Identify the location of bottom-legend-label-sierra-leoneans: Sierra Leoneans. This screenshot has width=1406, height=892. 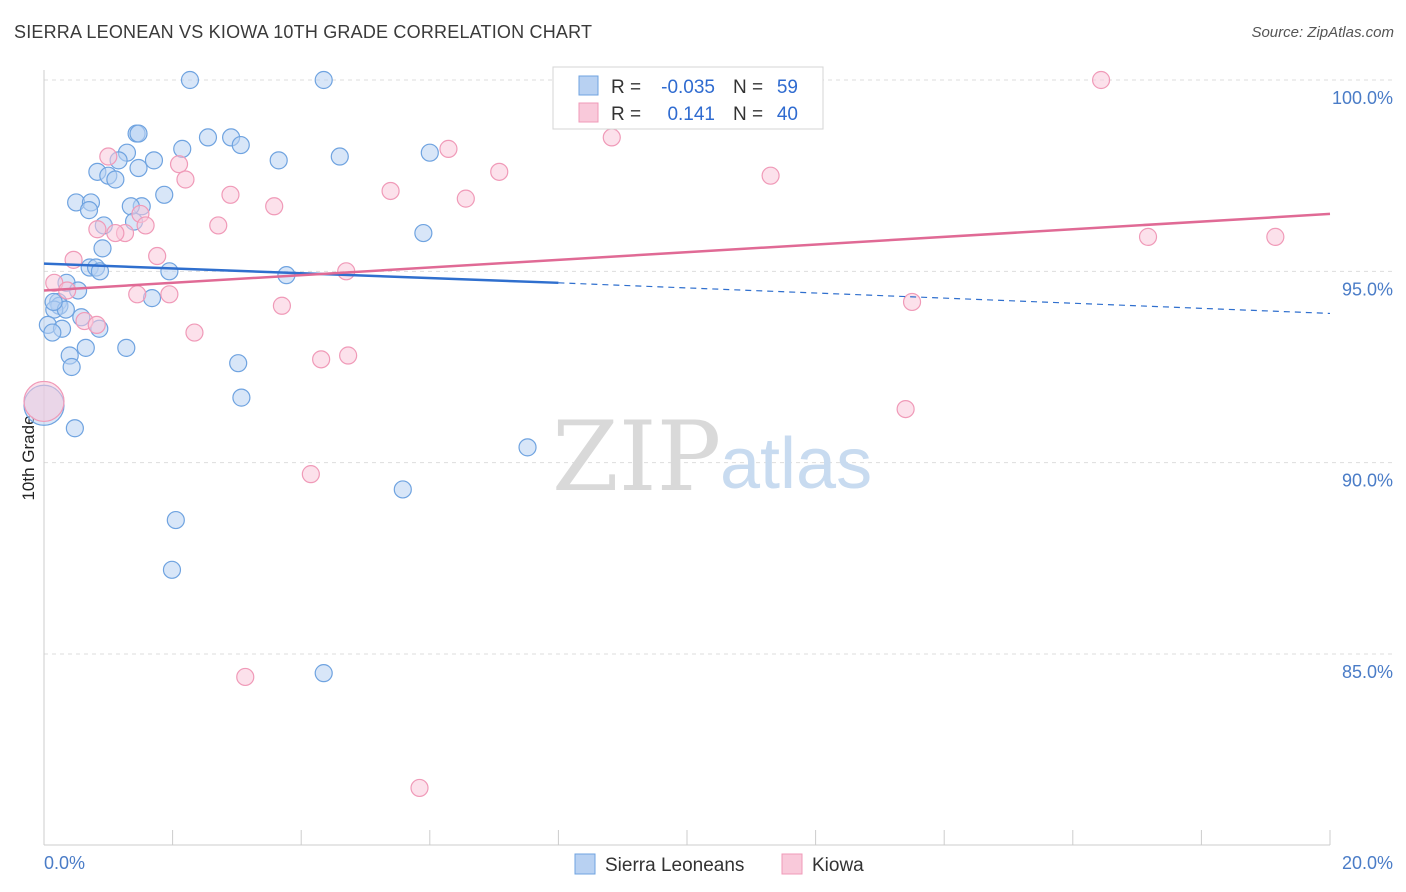
(674, 865).